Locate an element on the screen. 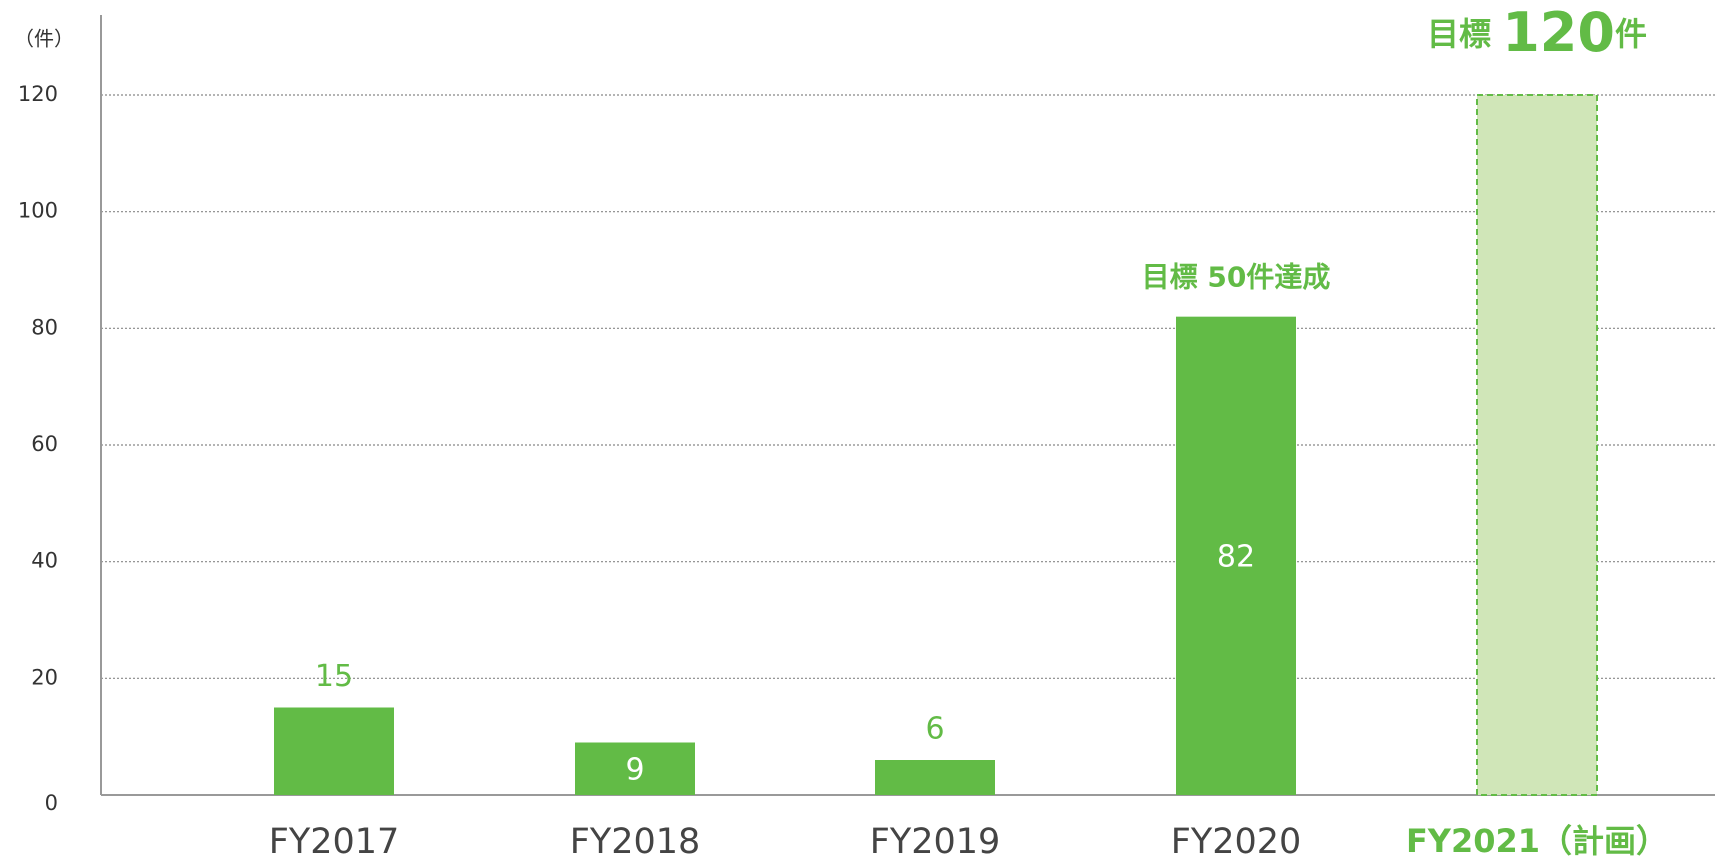  x-tick-label: FY2019 is located at coordinates (935, 840).